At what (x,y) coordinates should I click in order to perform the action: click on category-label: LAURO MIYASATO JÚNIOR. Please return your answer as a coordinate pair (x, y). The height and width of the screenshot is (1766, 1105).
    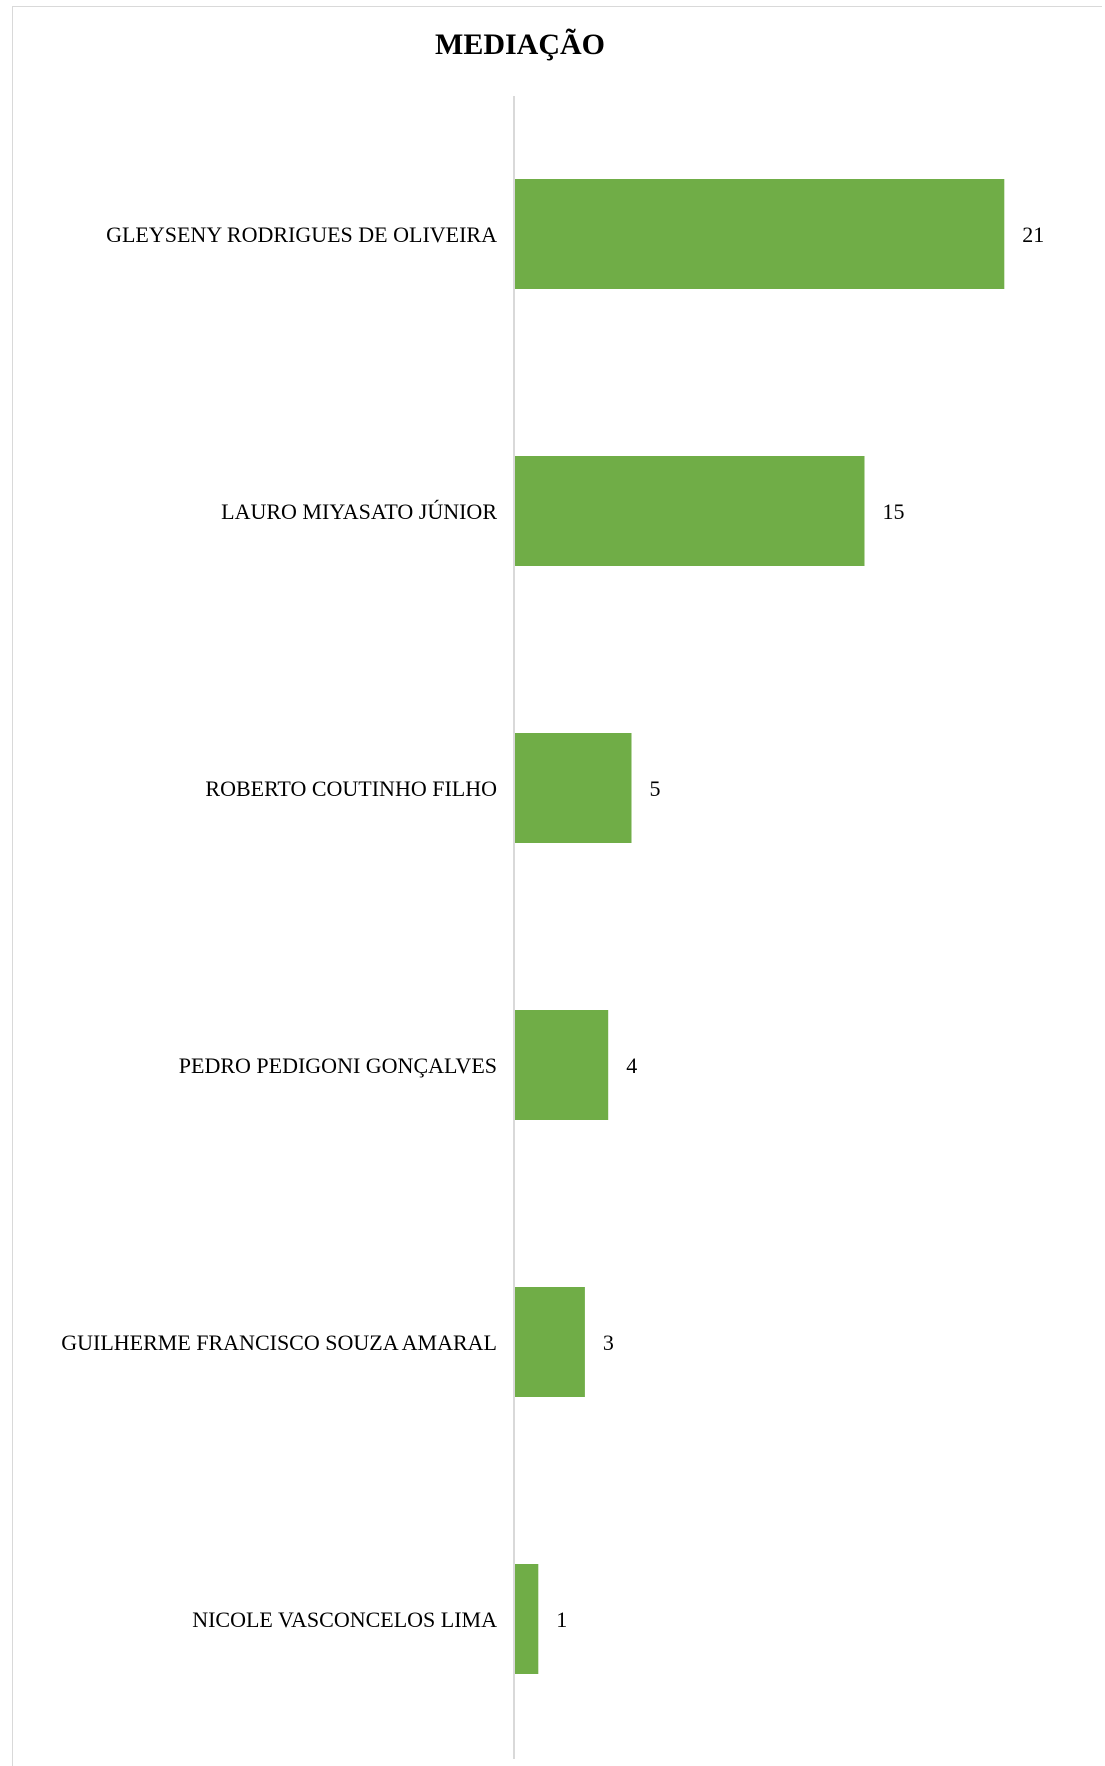
    Looking at the image, I should click on (359, 511).